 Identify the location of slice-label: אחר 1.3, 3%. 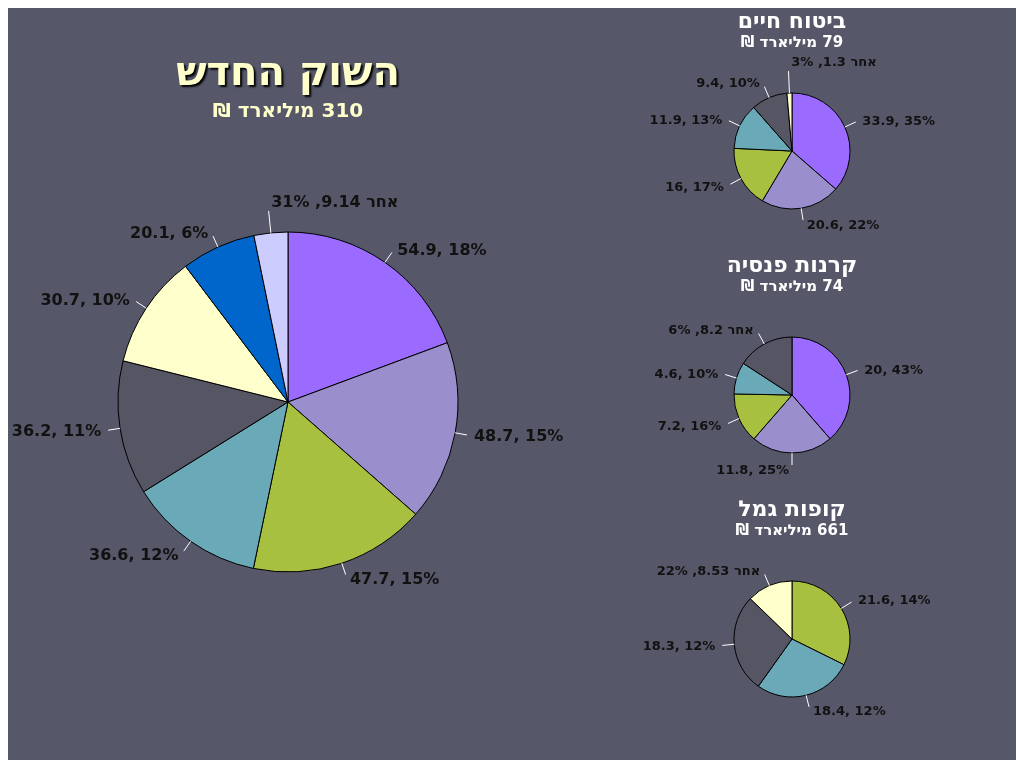
(834, 61).